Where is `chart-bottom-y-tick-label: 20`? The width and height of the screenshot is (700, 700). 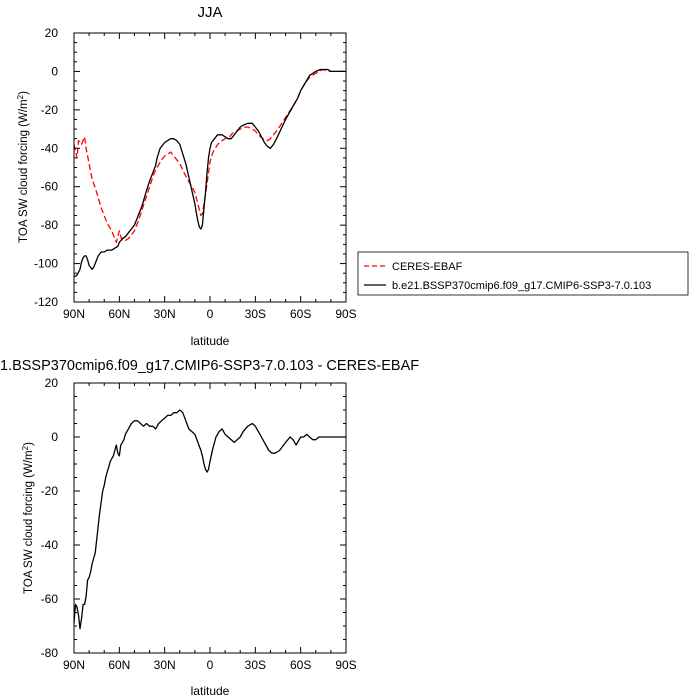
chart-bottom-y-tick-label: 20 is located at coordinates (52, 383).